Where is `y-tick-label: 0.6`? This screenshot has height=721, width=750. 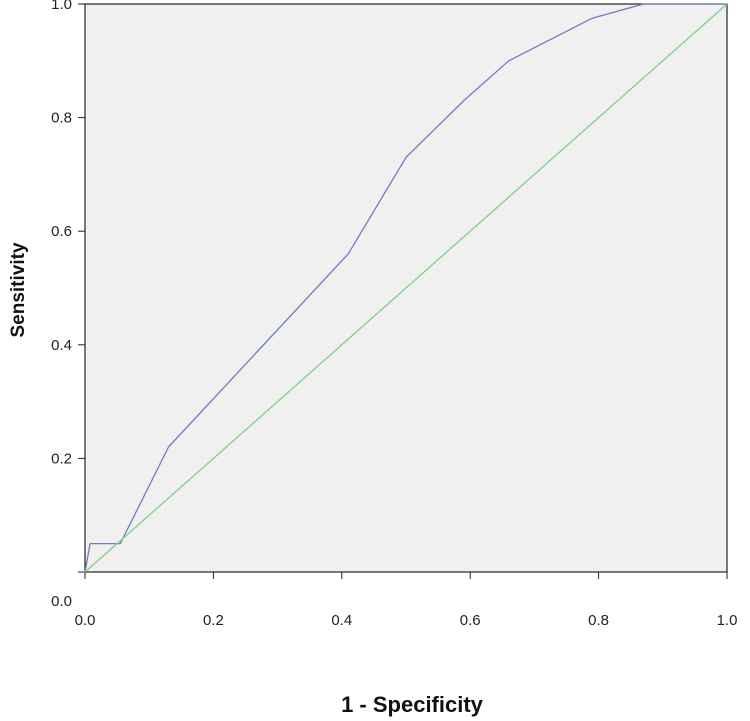 y-tick-label: 0.6 is located at coordinates (61, 231).